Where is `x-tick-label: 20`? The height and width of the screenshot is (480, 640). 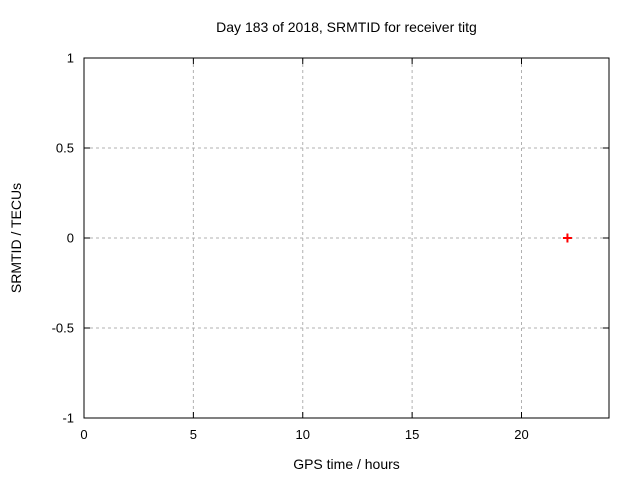
x-tick-label: 20 is located at coordinates (521, 434).